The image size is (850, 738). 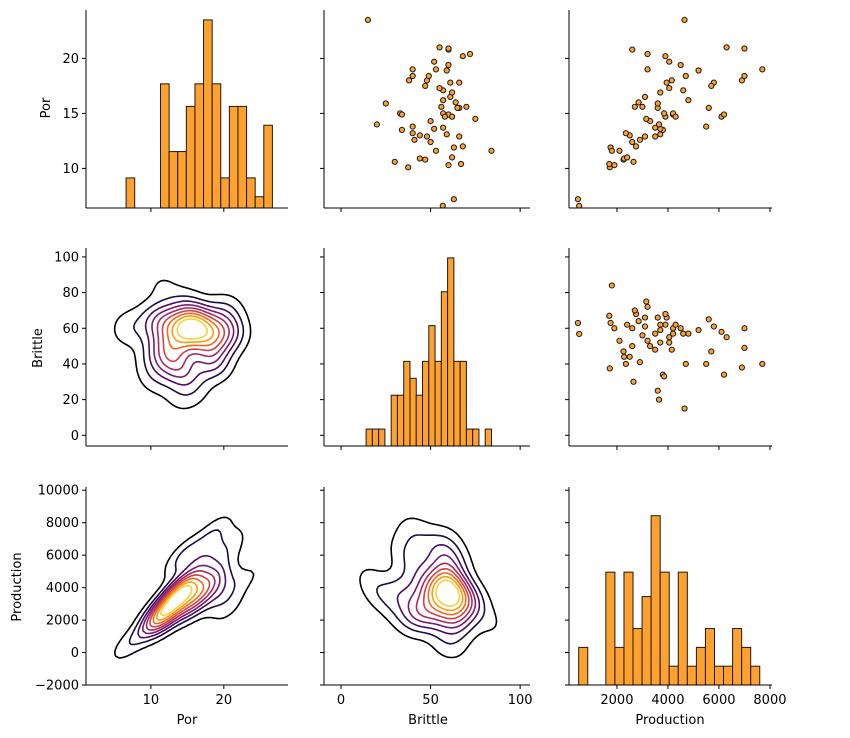 What do you see at coordinates (668, 111) in the screenshot?
I see `panel-por-vs-production` at bounding box center [668, 111].